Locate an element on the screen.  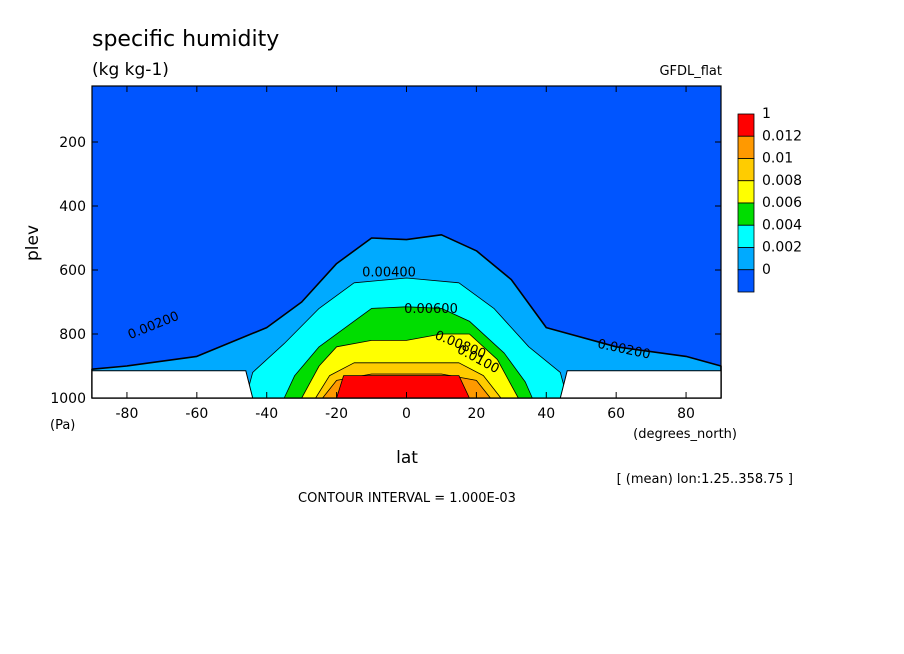
x-tick-label: -20 is located at coordinates (336, 414).